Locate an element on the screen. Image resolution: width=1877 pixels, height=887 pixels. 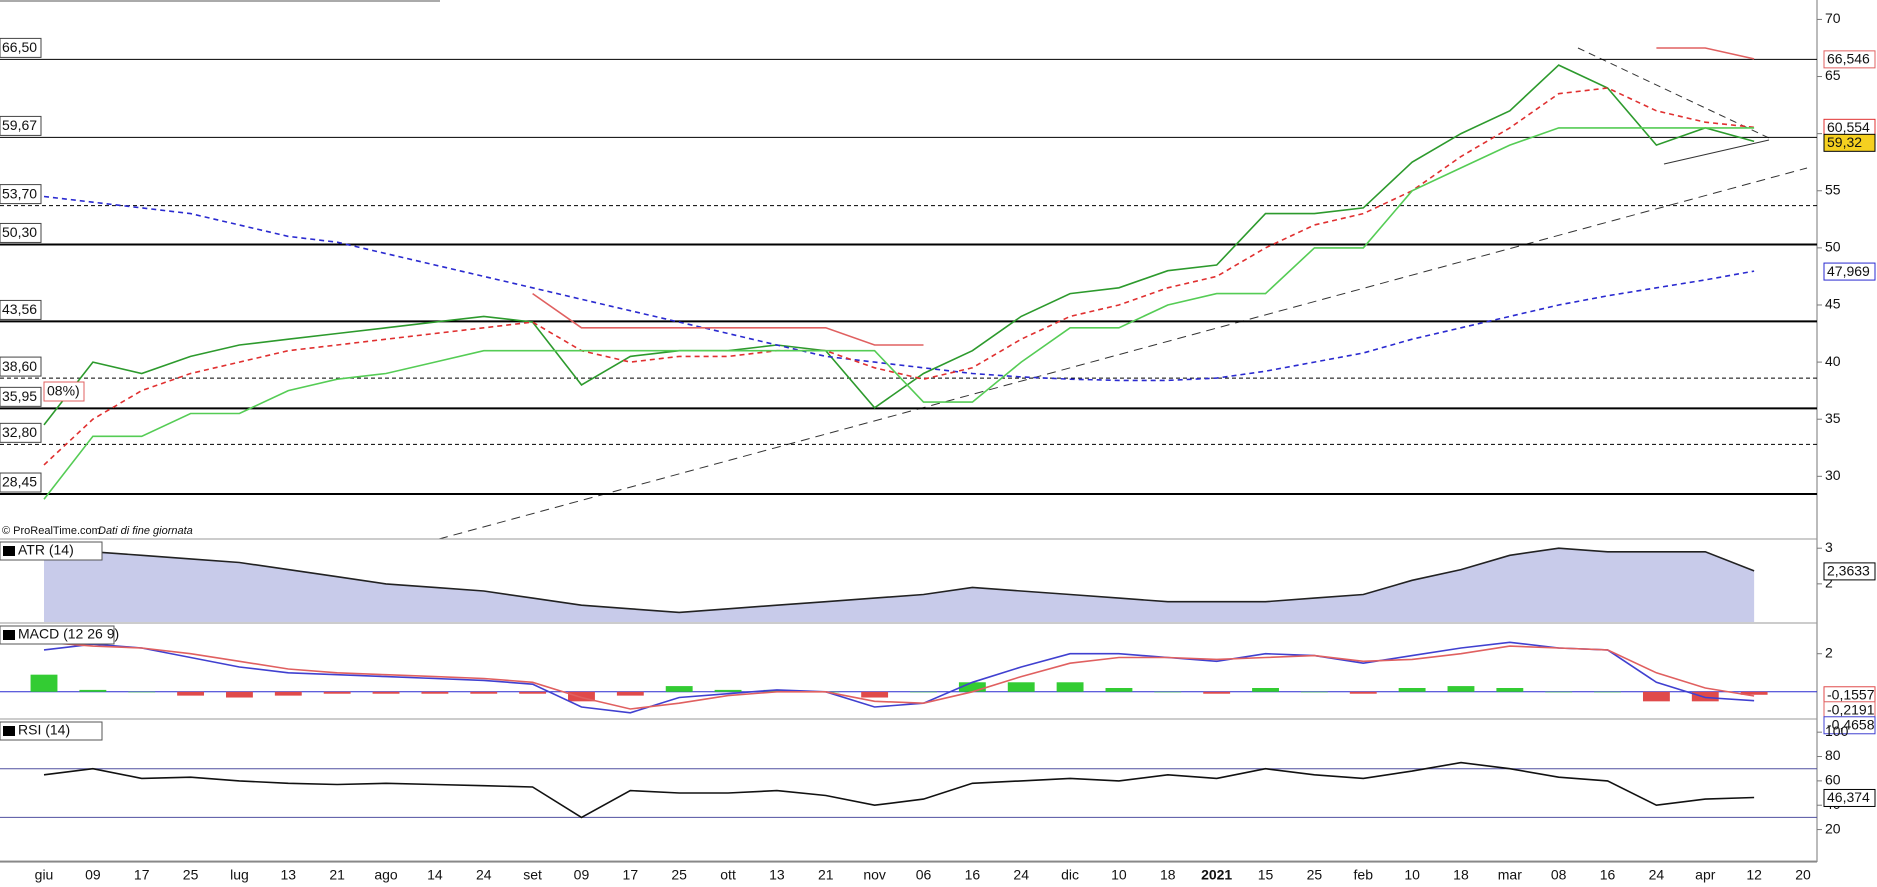
x-tick-label: apr is located at coordinates (1705, 875).